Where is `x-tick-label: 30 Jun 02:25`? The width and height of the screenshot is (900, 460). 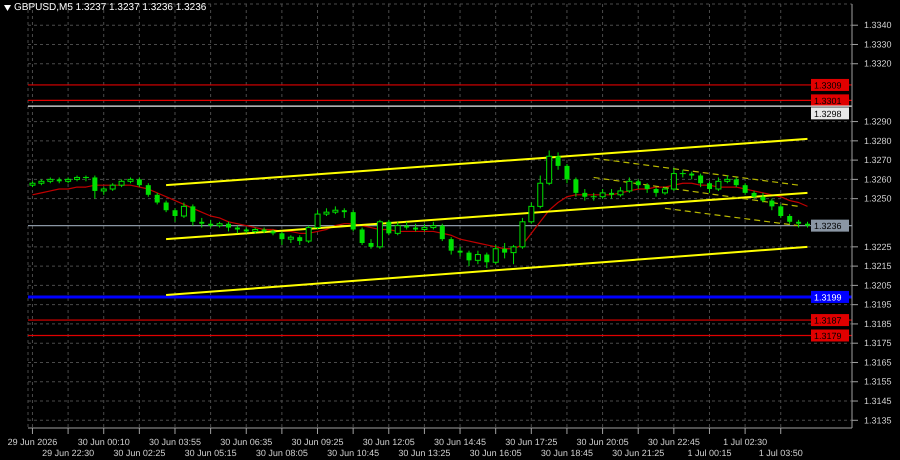 x-tick-label: 30 Jun 02:25 is located at coordinates (139, 453).